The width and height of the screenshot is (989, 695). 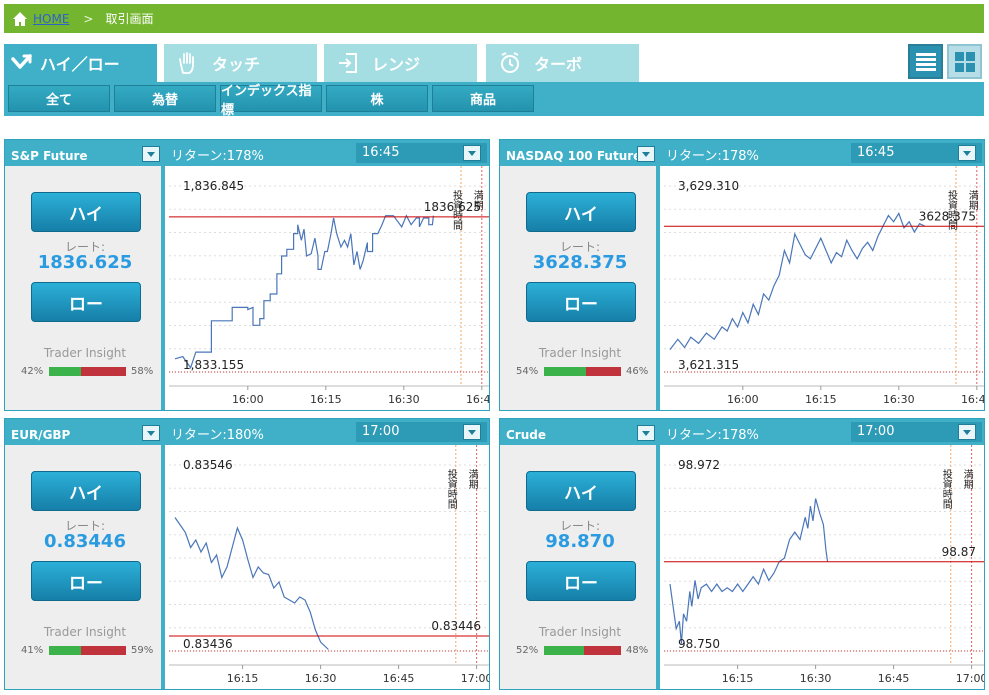 What do you see at coordinates (381, 152) in the screenshot?
I see `expiry-time-value: 16:45` at bounding box center [381, 152].